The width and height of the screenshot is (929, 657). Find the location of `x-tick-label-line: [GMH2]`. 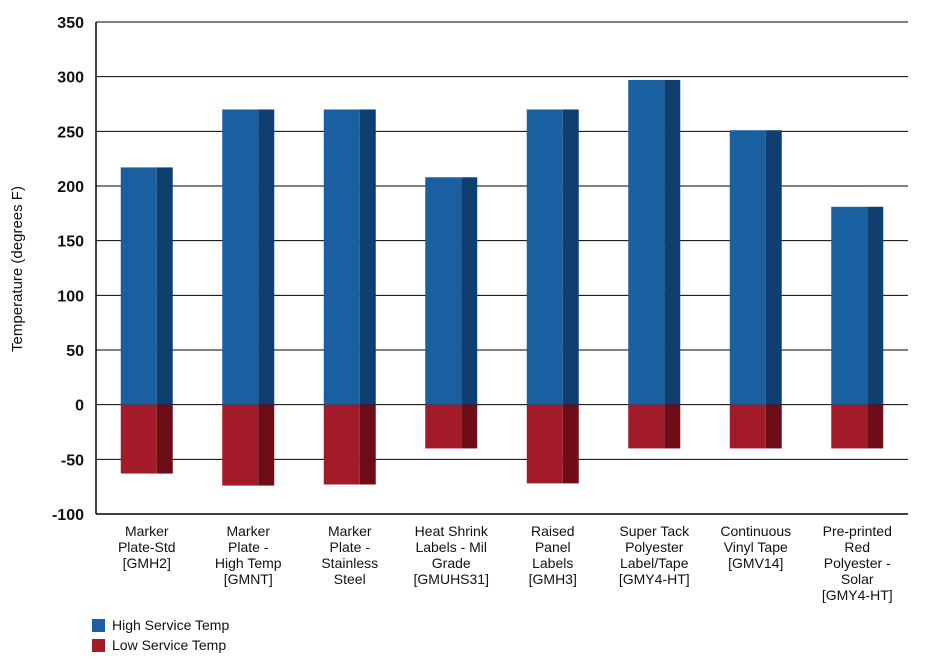

x-tick-label-line: [GMH2] is located at coordinates (147, 563).